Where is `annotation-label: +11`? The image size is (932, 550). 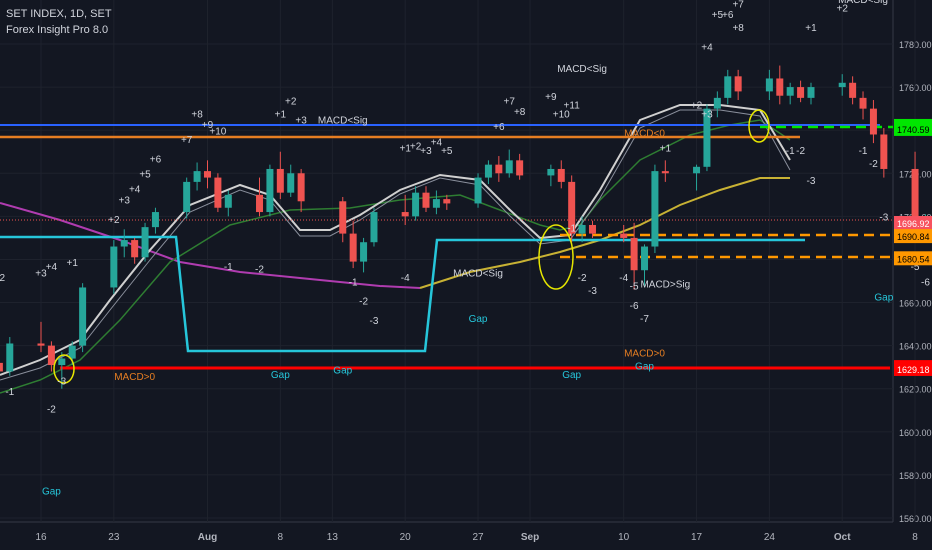 annotation-label: +11 is located at coordinates (572, 106).